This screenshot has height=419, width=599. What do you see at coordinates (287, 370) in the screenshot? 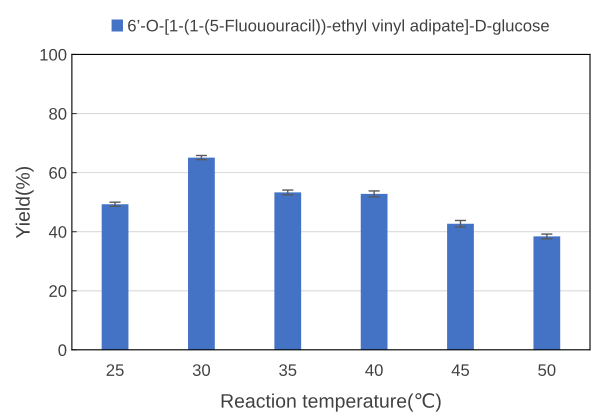
I see `x-tick-label: 35` at bounding box center [287, 370].